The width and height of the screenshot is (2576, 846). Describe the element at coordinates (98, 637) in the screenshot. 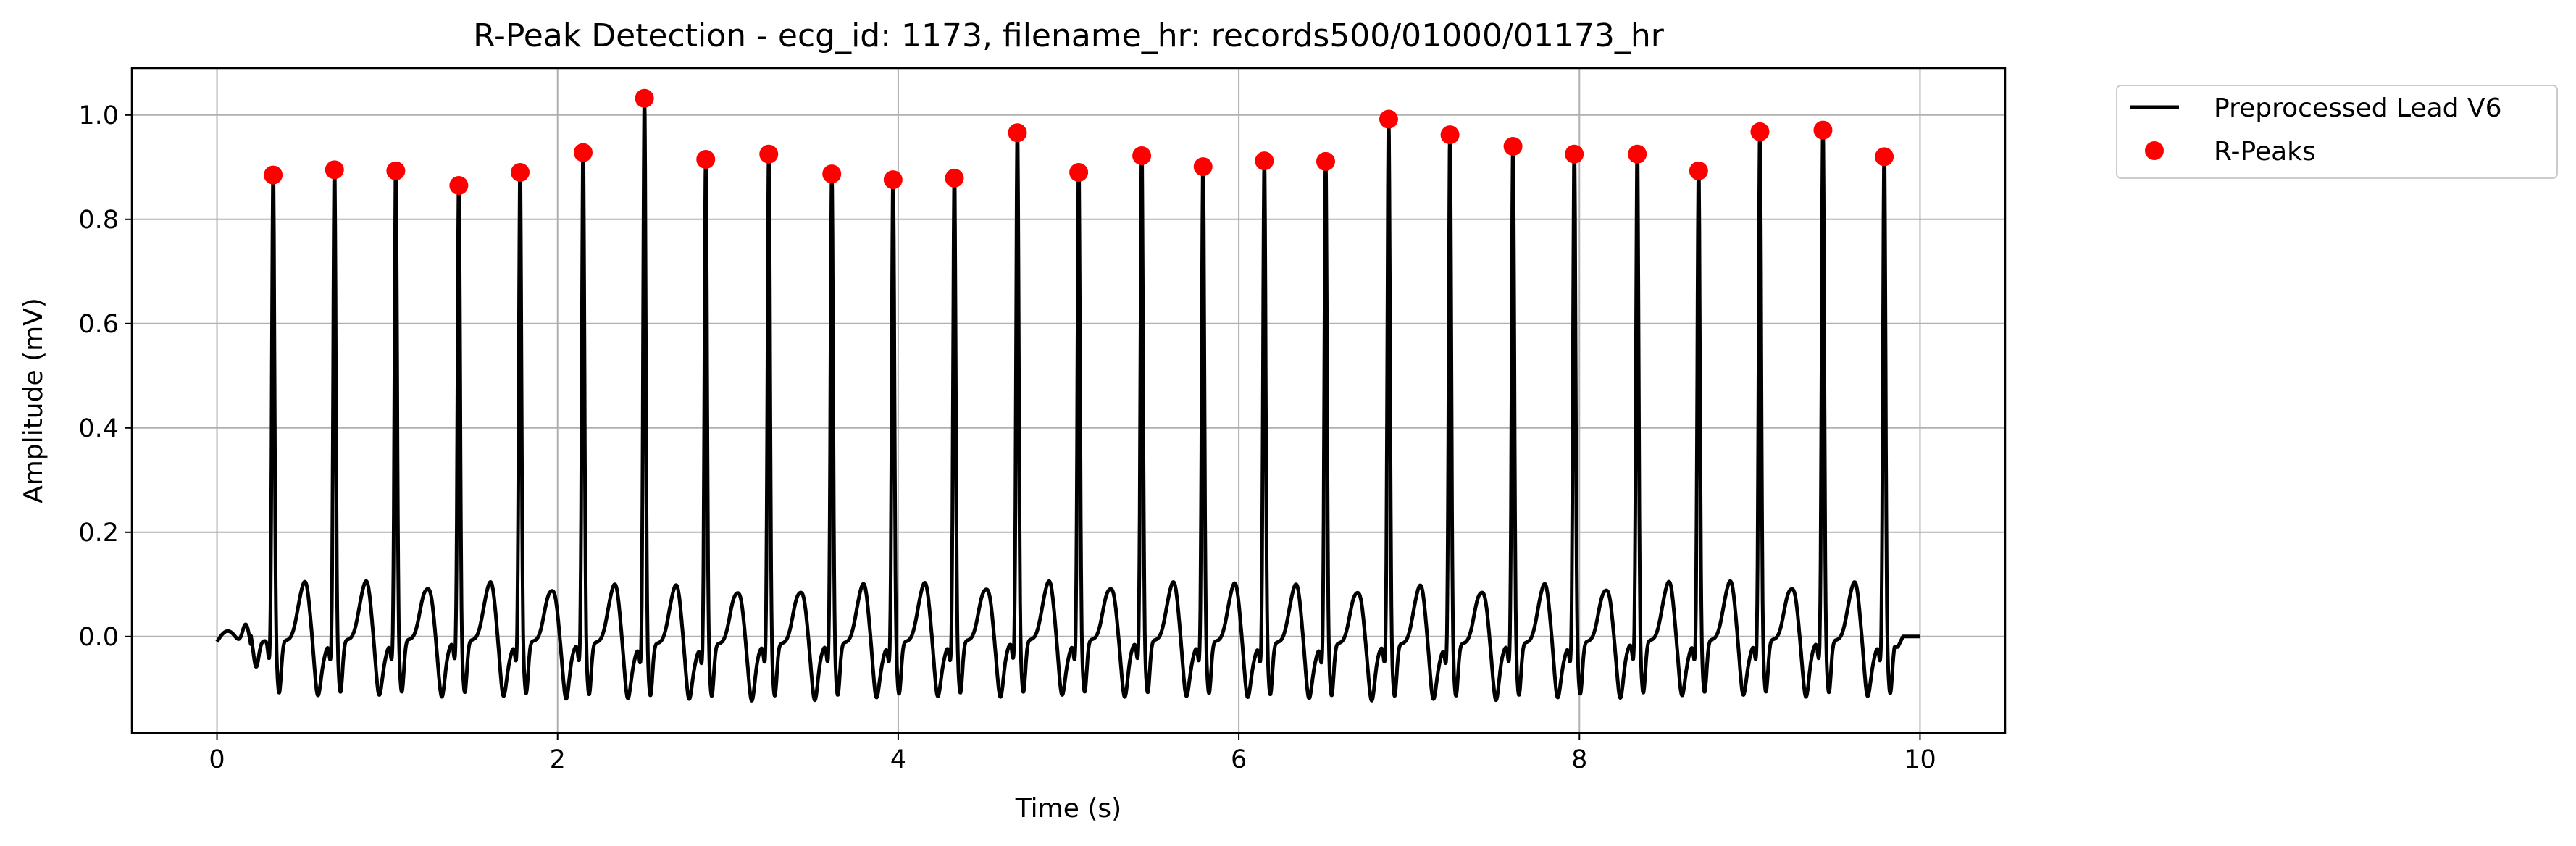

I see `y-tick-label: 0.0` at that location.